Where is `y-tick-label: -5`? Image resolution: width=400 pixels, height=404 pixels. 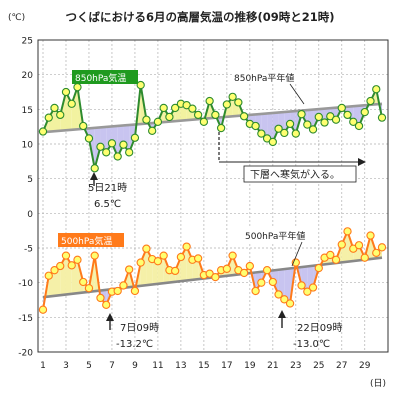 y-tick-label: -5 is located at coordinates (28, 250).